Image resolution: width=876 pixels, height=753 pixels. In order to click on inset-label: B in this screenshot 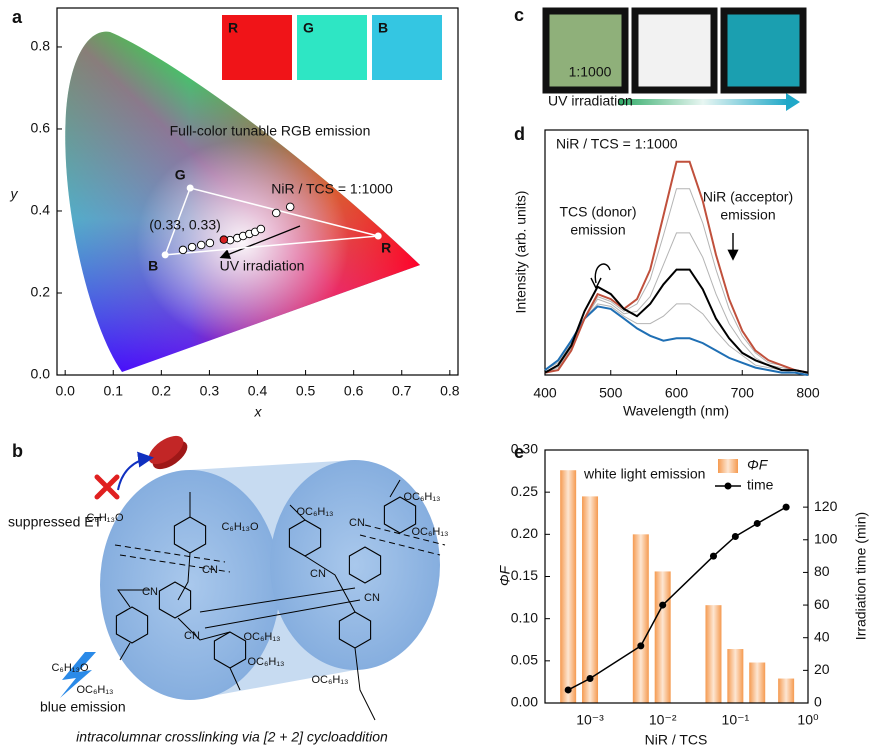, I will do `click(383, 28)`.